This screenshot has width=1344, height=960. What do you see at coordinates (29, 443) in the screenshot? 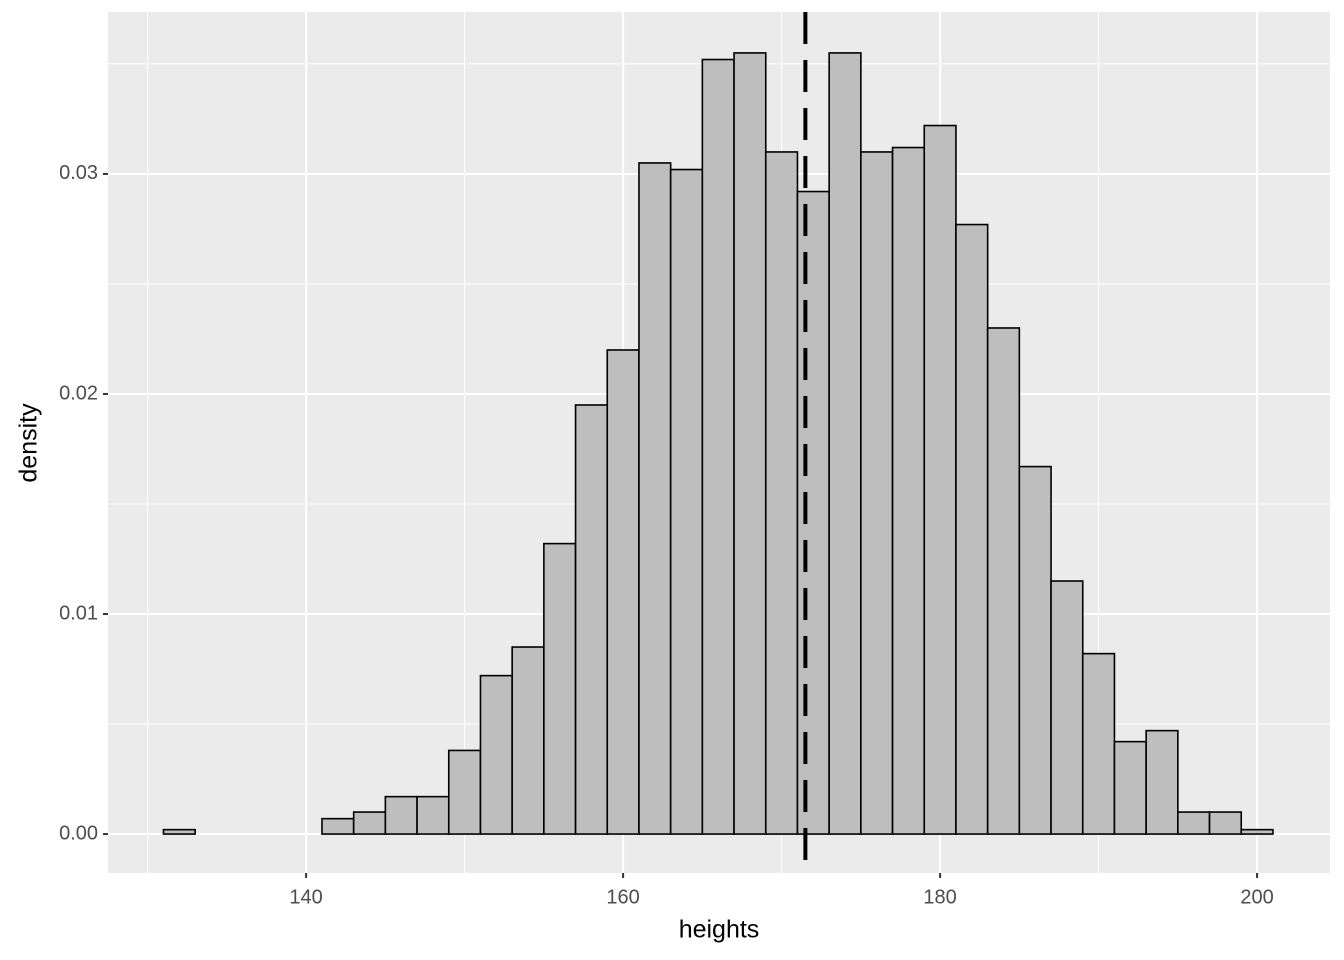
I see `y-axis-title: density` at bounding box center [29, 443].